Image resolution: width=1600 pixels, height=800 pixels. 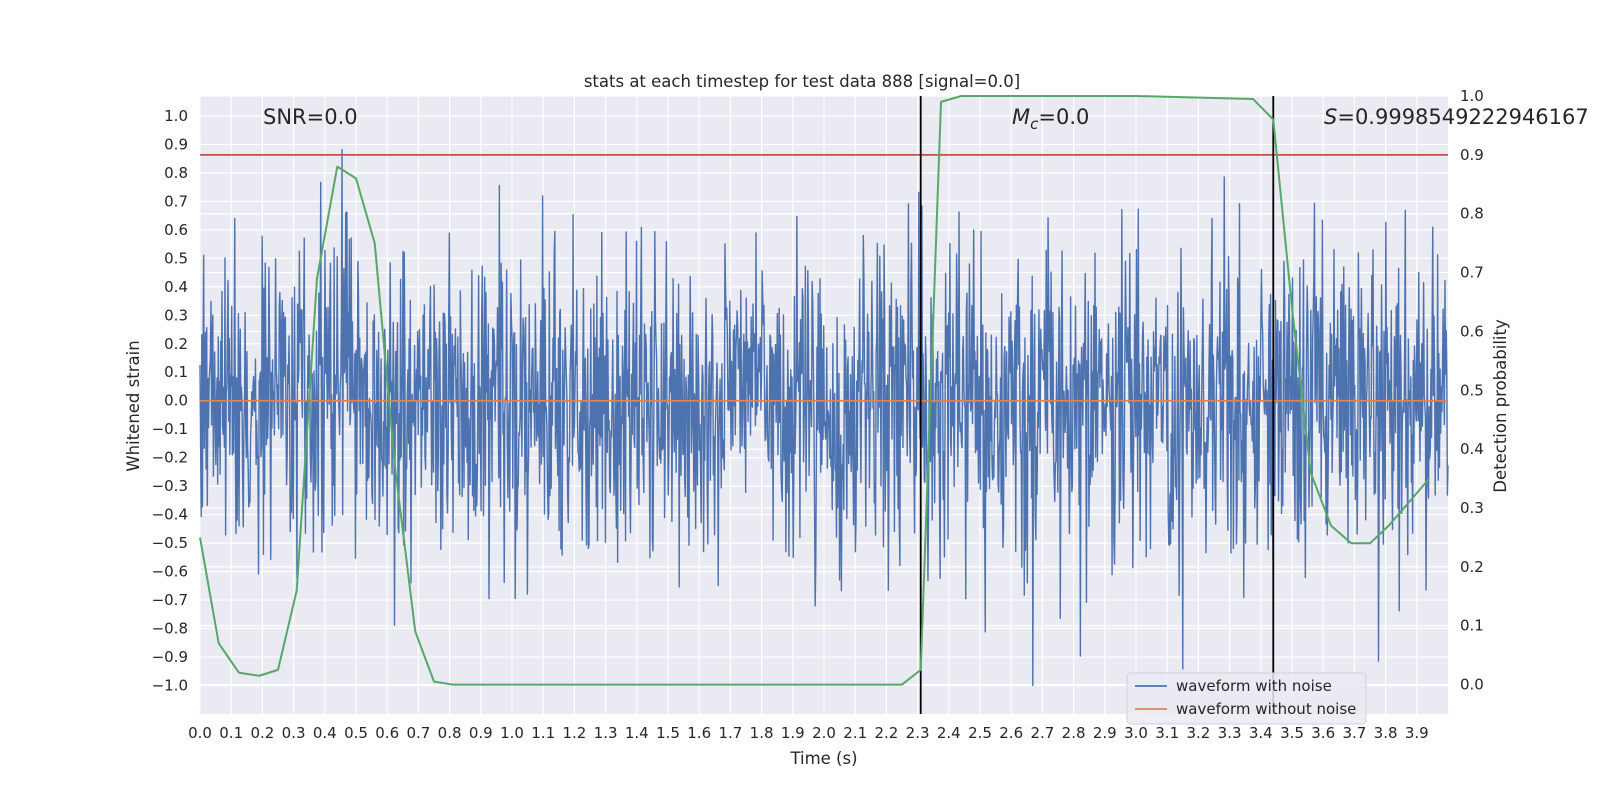 I want to click on x-tick-label: 1.1, so click(x=543, y=733).